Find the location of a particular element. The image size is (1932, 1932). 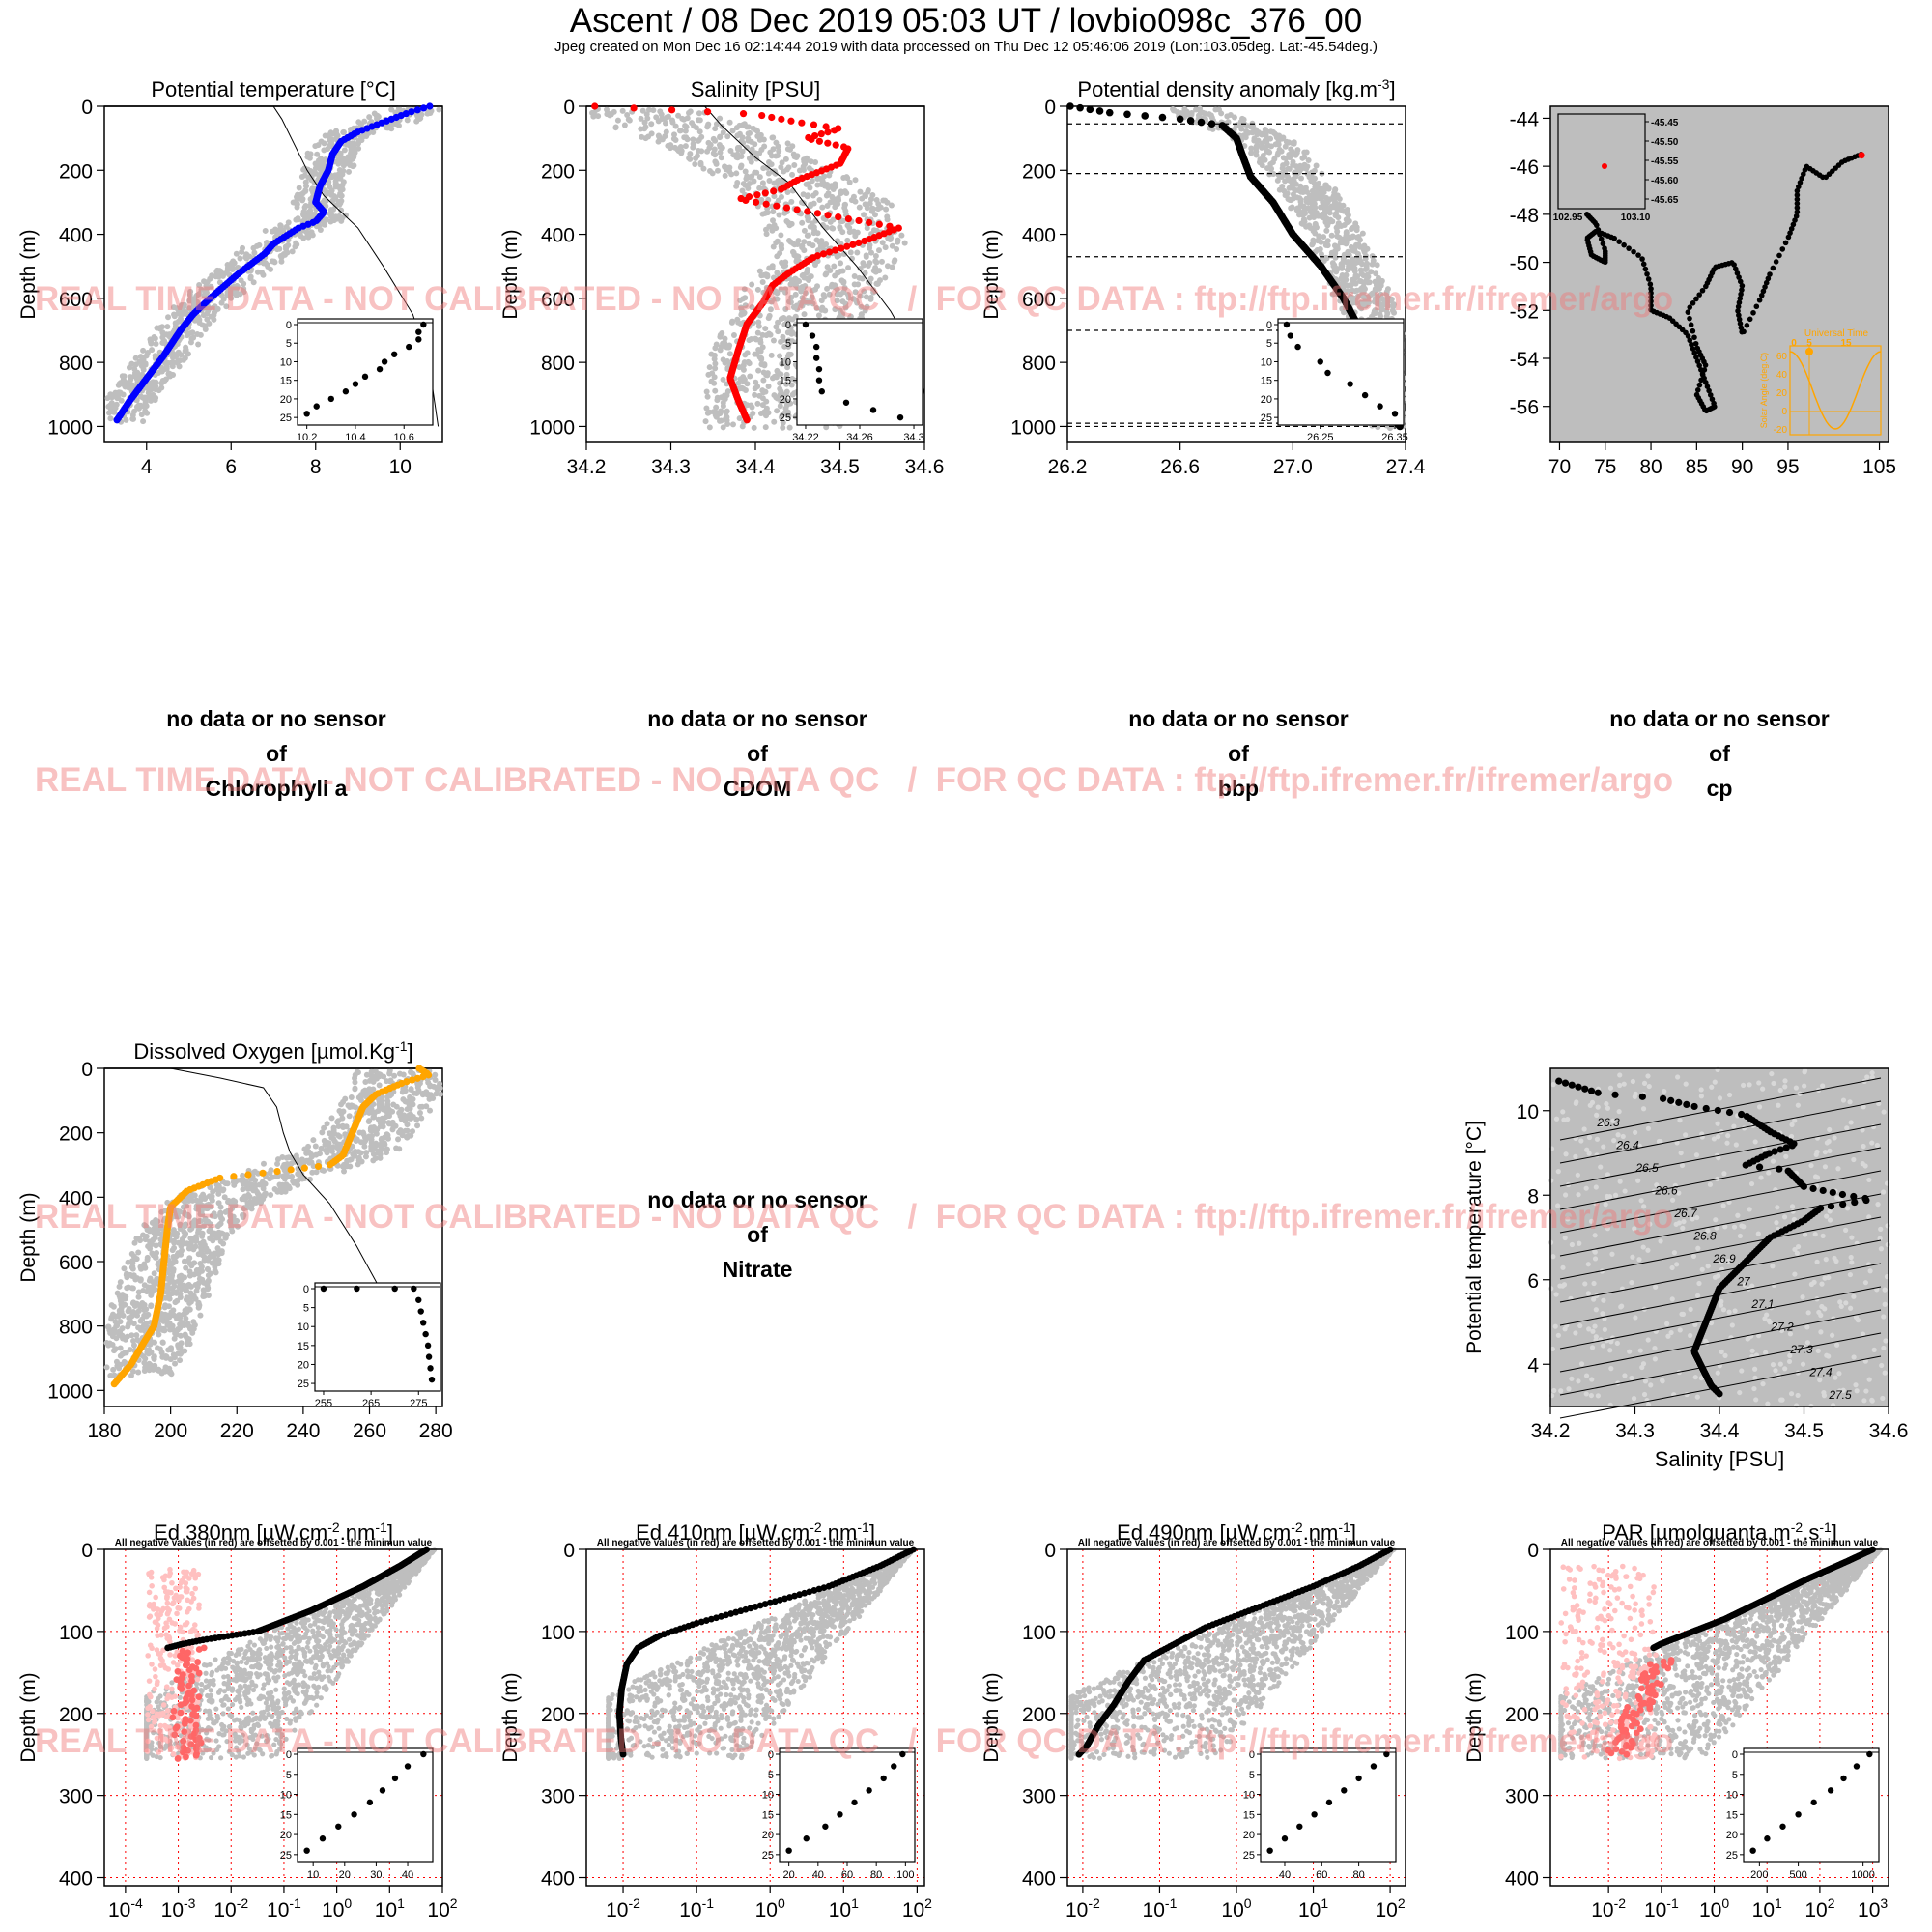

zoom-inset-position is located at coordinates (1604, 166).